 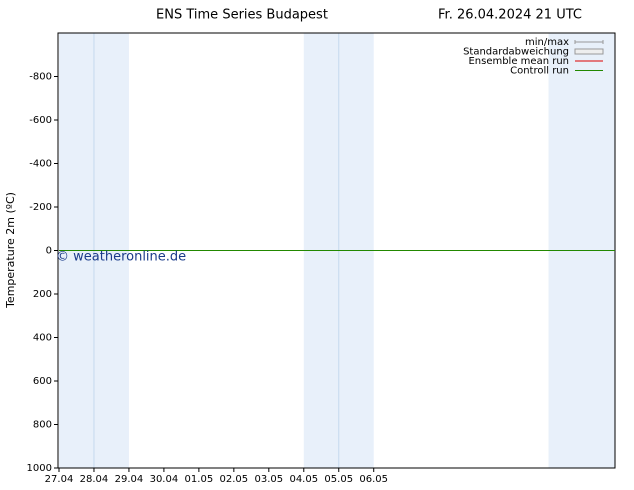 What do you see at coordinates (516, 52) in the screenshot?
I see `legend-label: Standardabweichung` at bounding box center [516, 52].